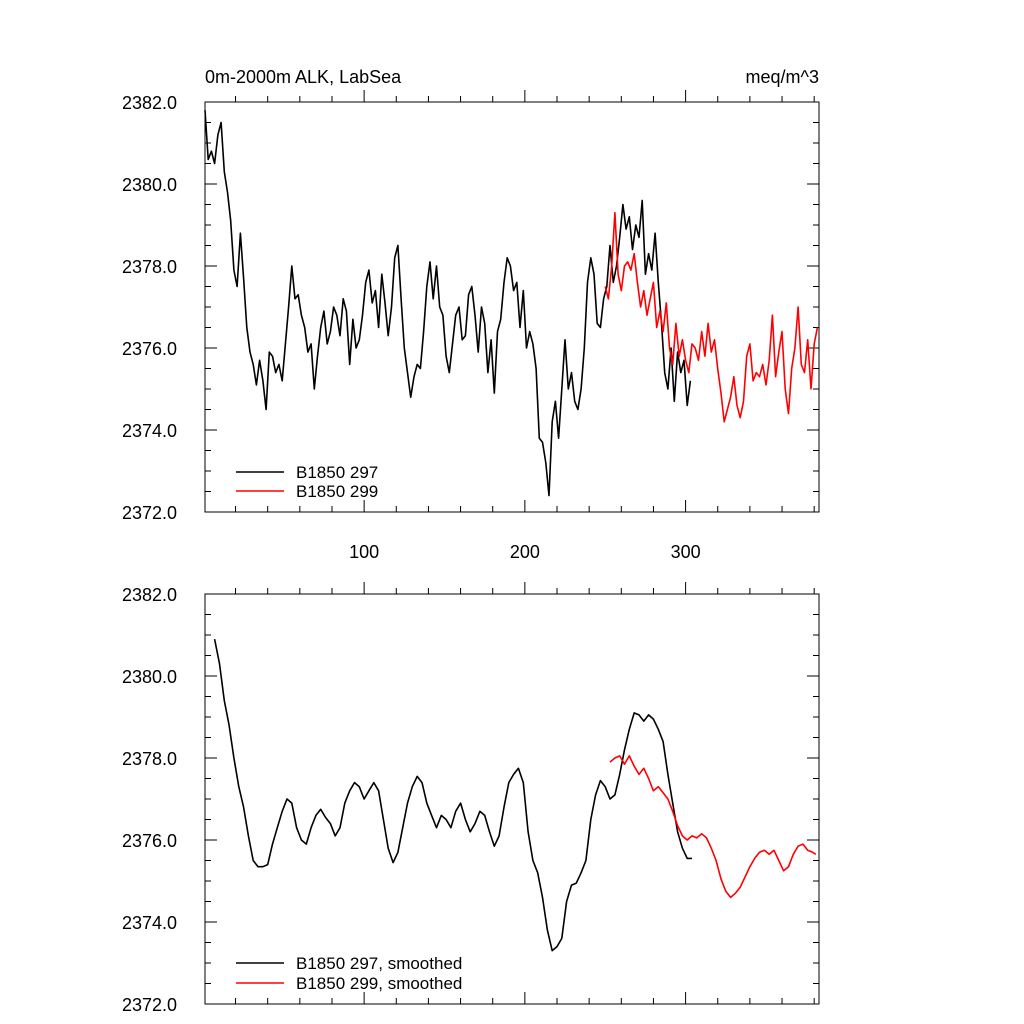  I want to click on units-label: meq/m^3, so click(782, 77).